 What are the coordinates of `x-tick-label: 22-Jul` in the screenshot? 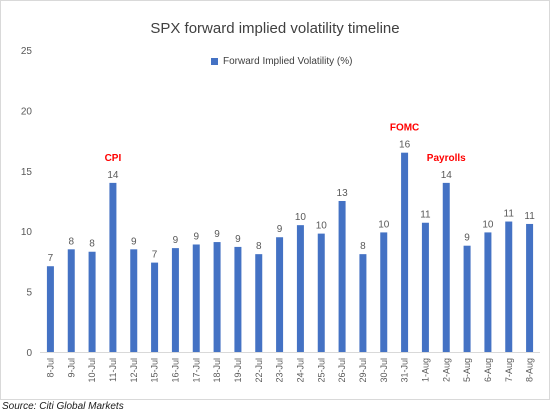 It's located at (259, 370).